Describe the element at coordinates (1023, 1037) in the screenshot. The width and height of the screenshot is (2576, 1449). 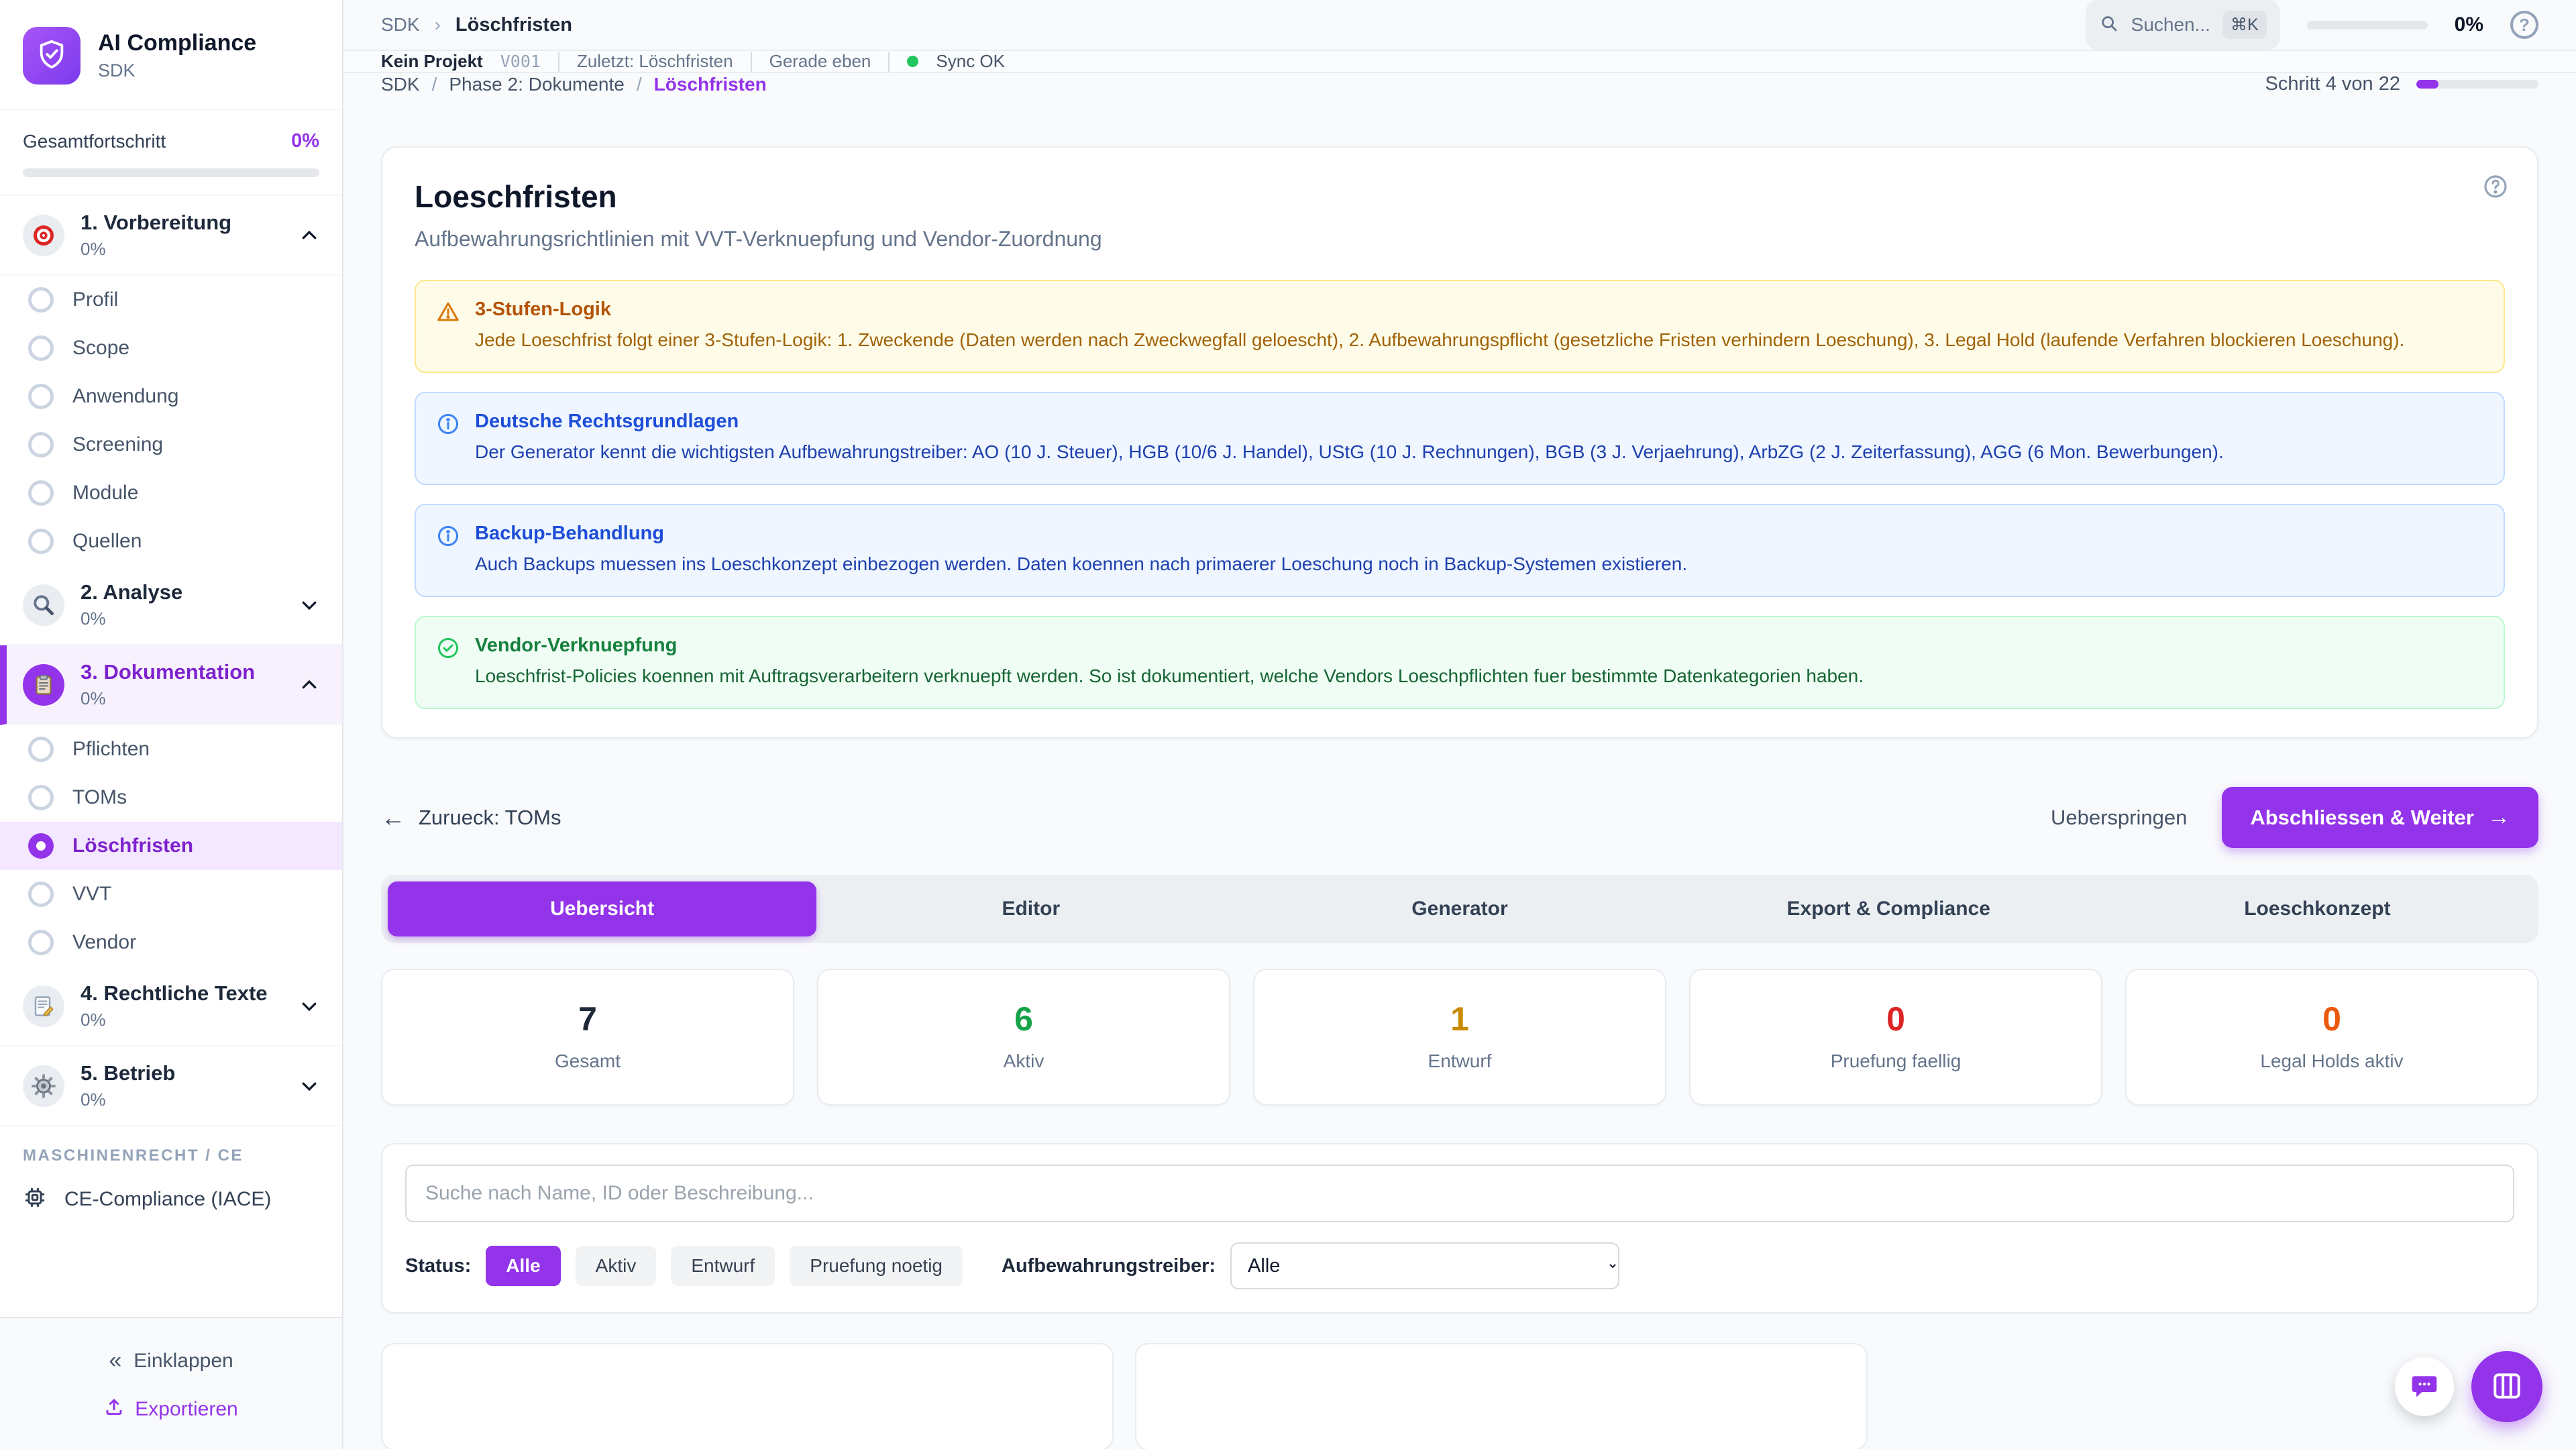
I see `stat-card-aktiv: 6 Aktiv` at that location.